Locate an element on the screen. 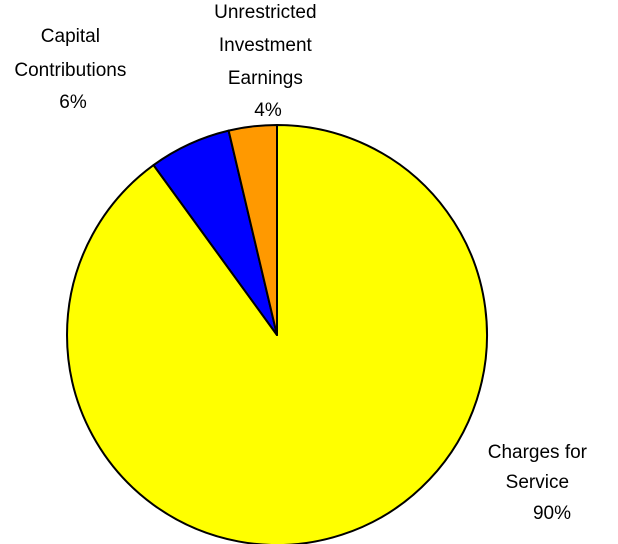 This screenshot has height=544, width=618. label-charges-for-service: Charges for Service 90% is located at coordinates (540, 483).